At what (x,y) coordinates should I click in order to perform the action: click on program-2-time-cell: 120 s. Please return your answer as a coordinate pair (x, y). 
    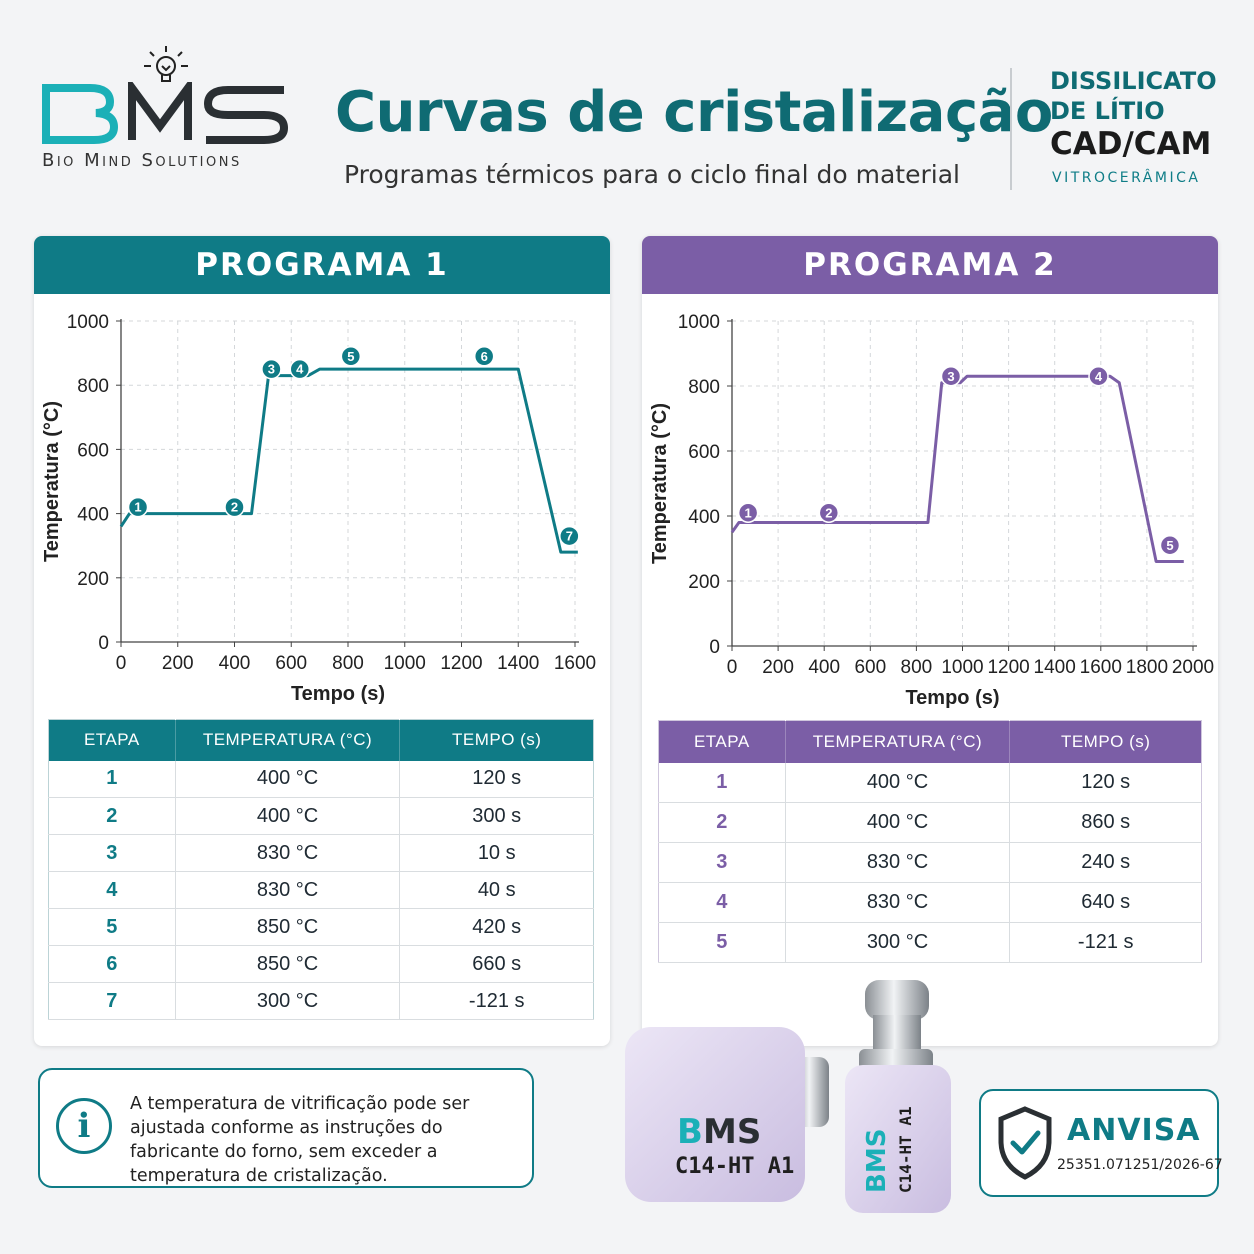
    Looking at the image, I should click on (1105, 782).